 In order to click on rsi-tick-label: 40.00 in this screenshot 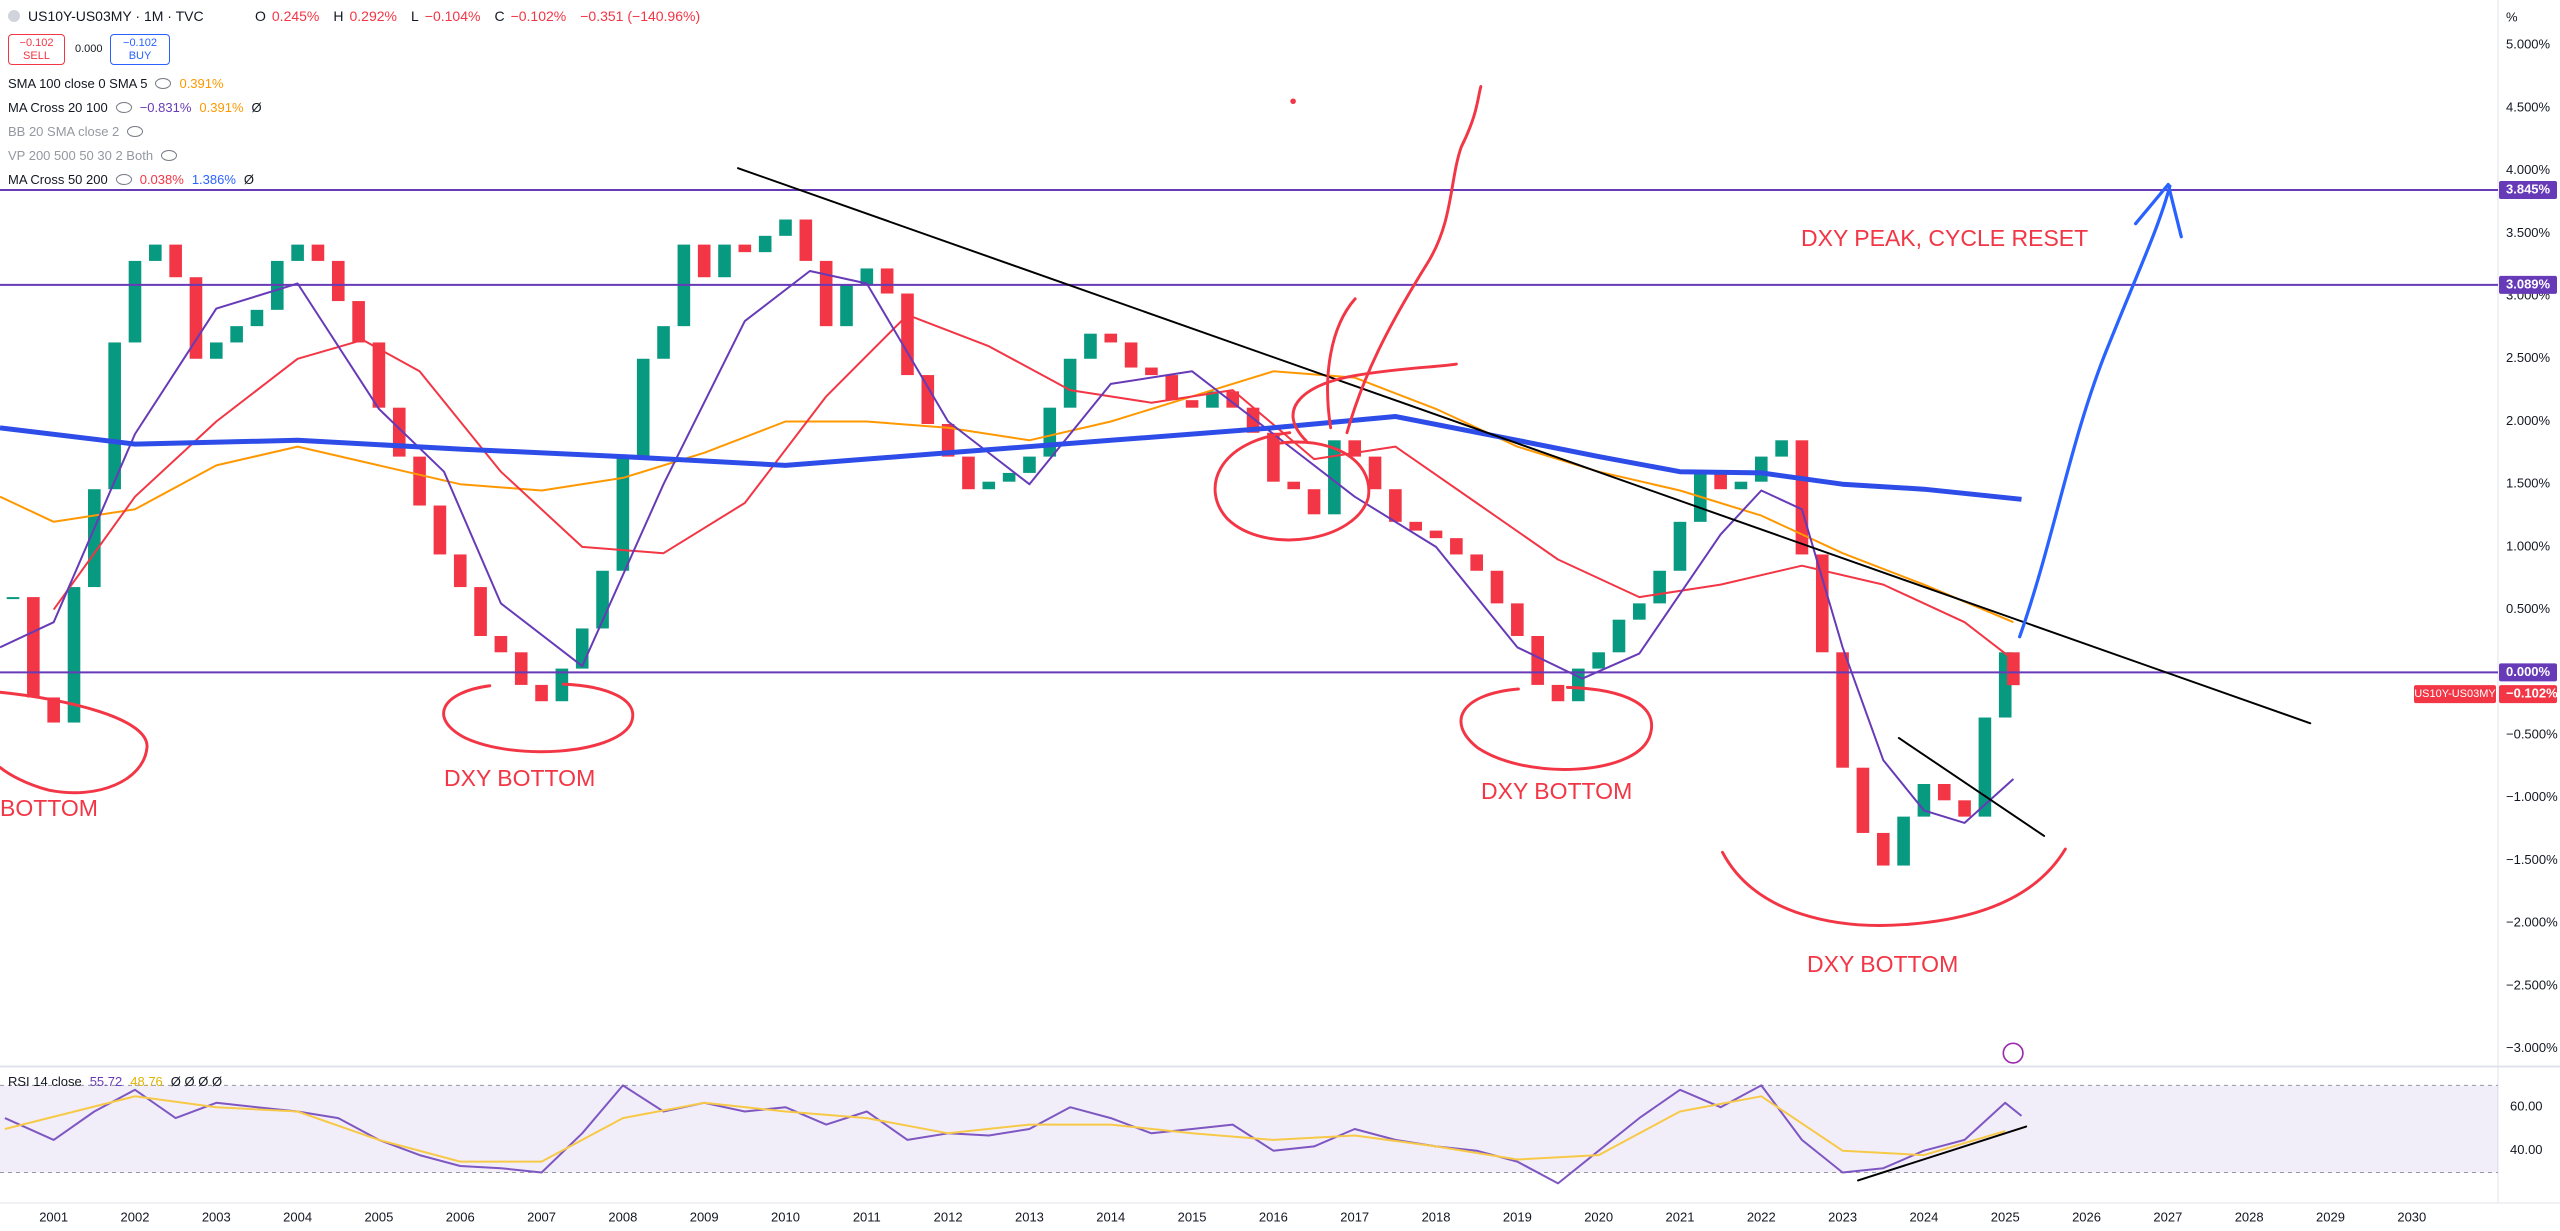, I will do `click(2526, 1149)`.